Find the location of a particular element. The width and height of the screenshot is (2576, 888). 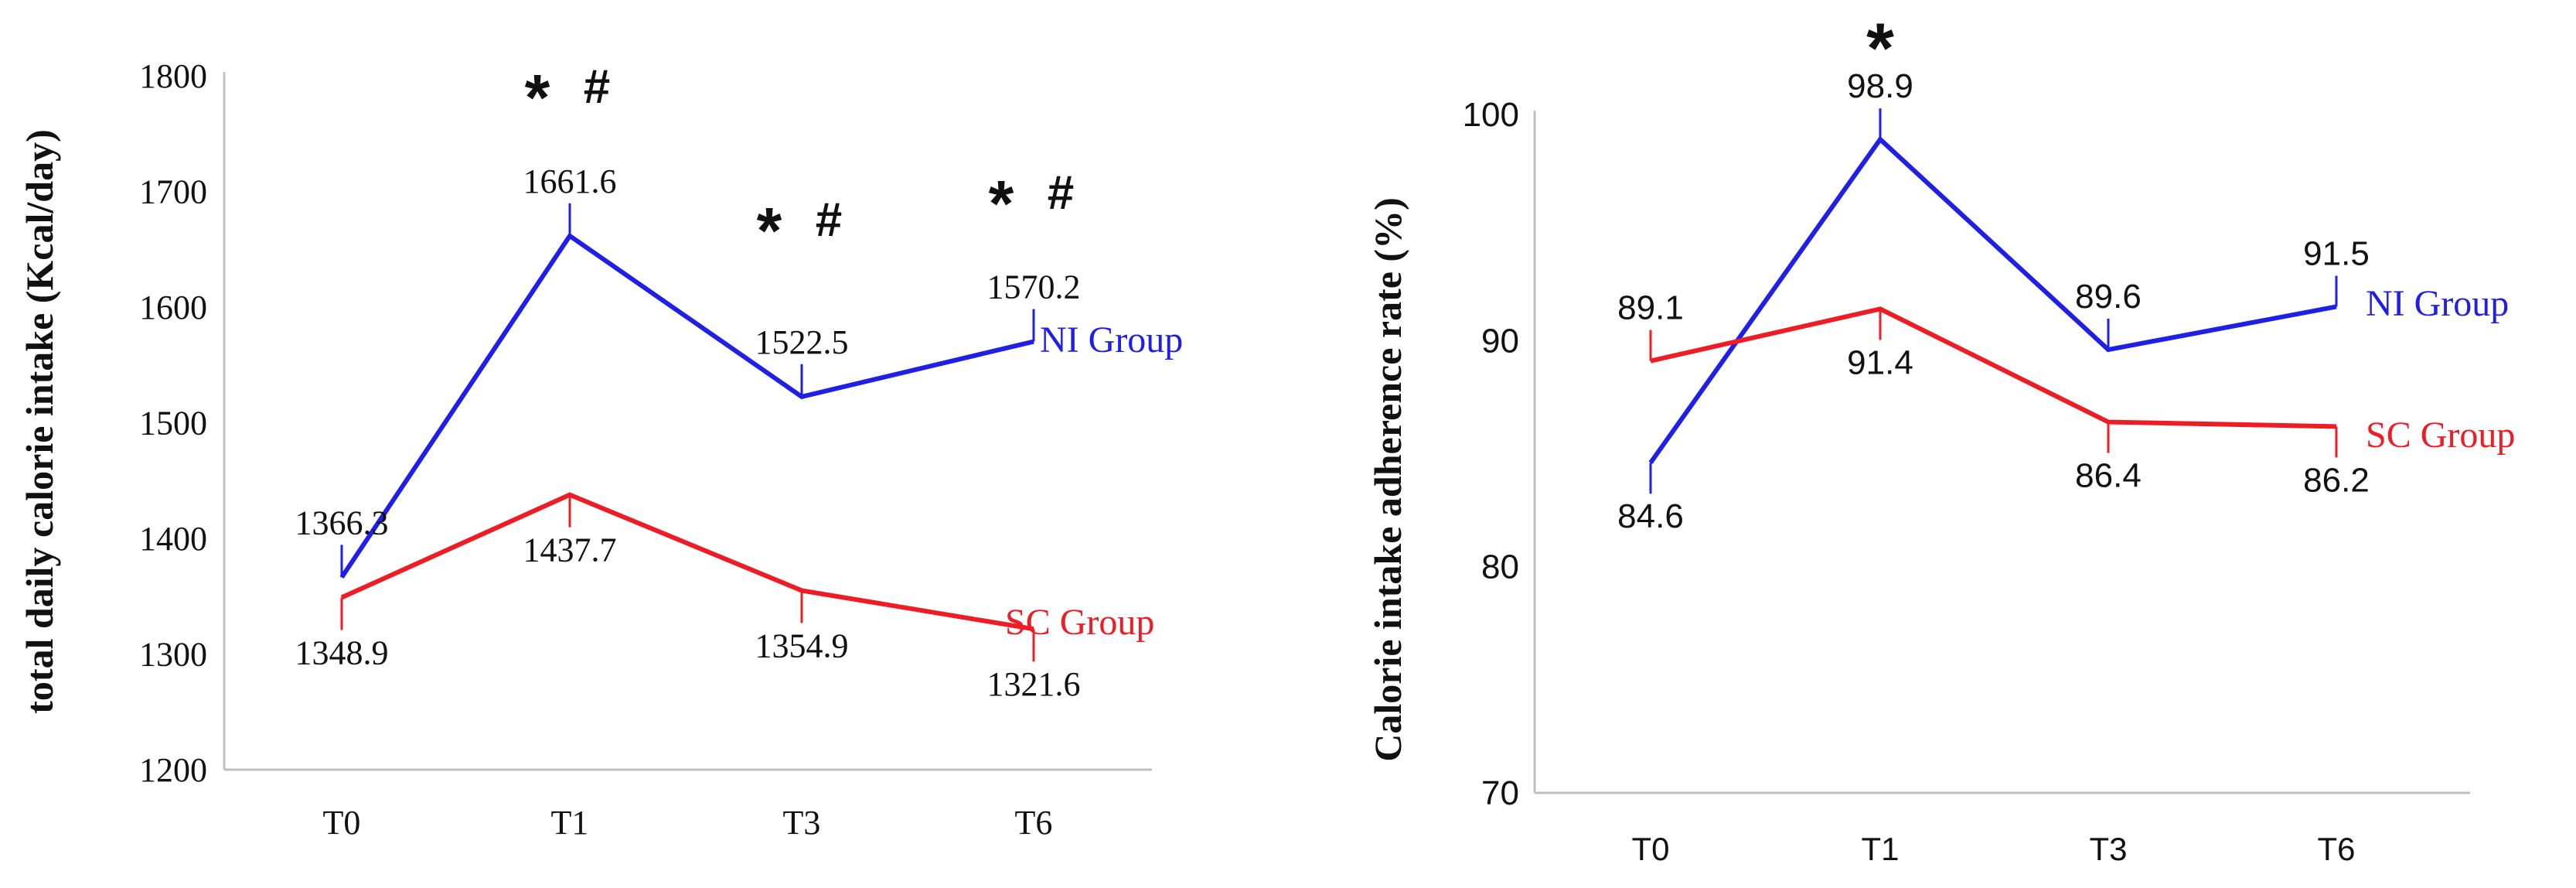

y-tick-label: 80 is located at coordinates (1500, 567).